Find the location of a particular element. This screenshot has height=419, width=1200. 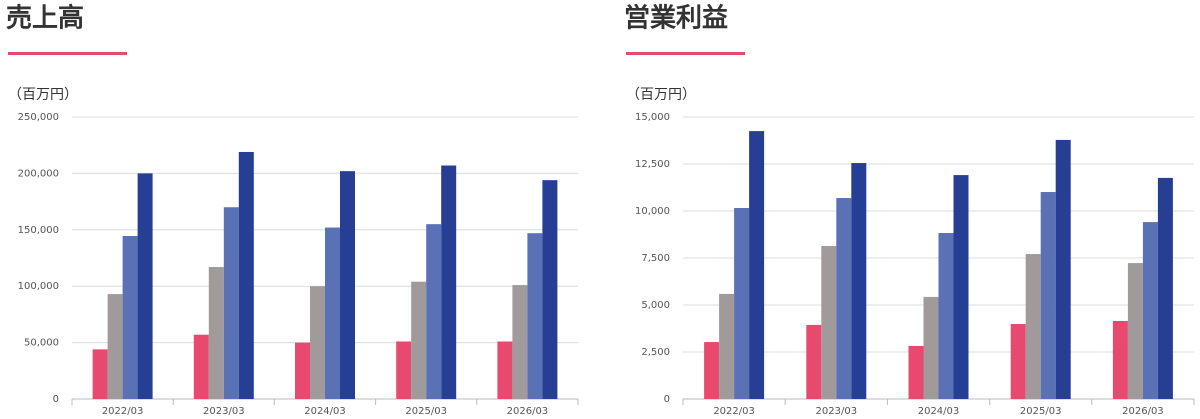

y-tick-label: 15,000 is located at coordinates (652, 117).